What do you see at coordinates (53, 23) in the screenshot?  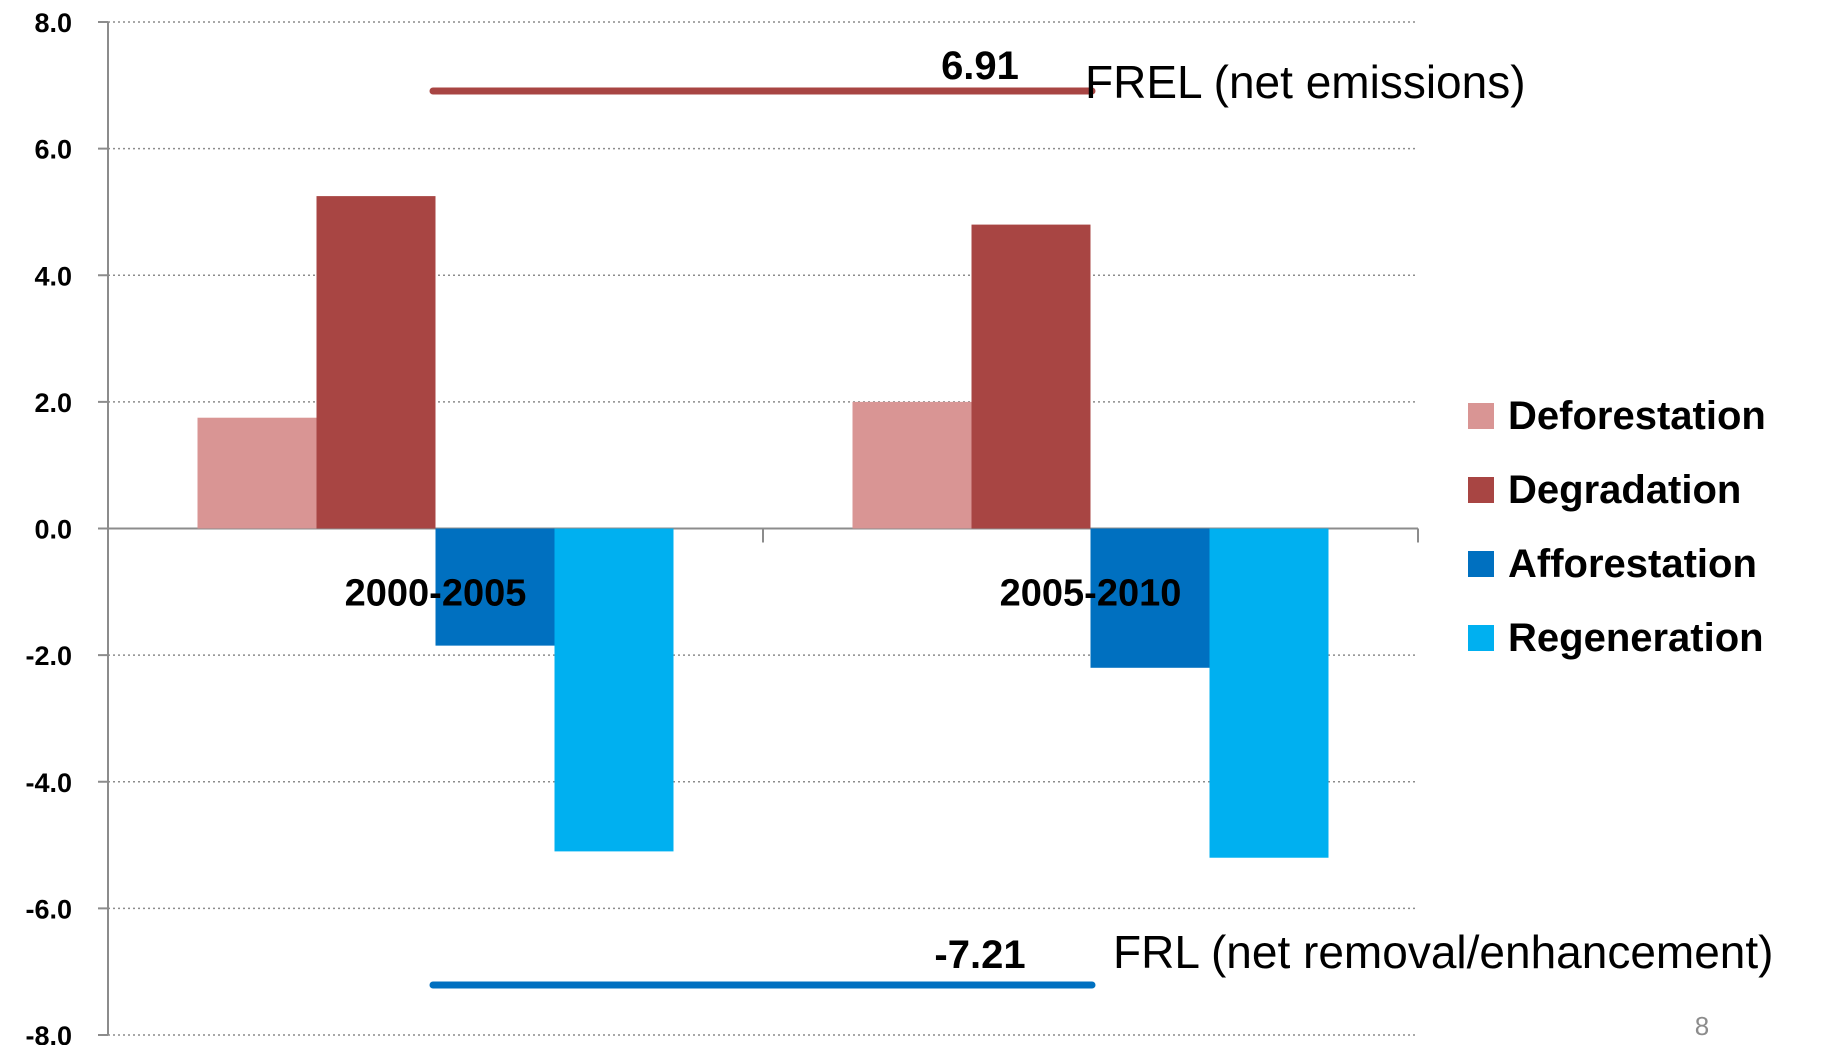 I see `y-tick-label: 8.0` at bounding box center [53, 23].